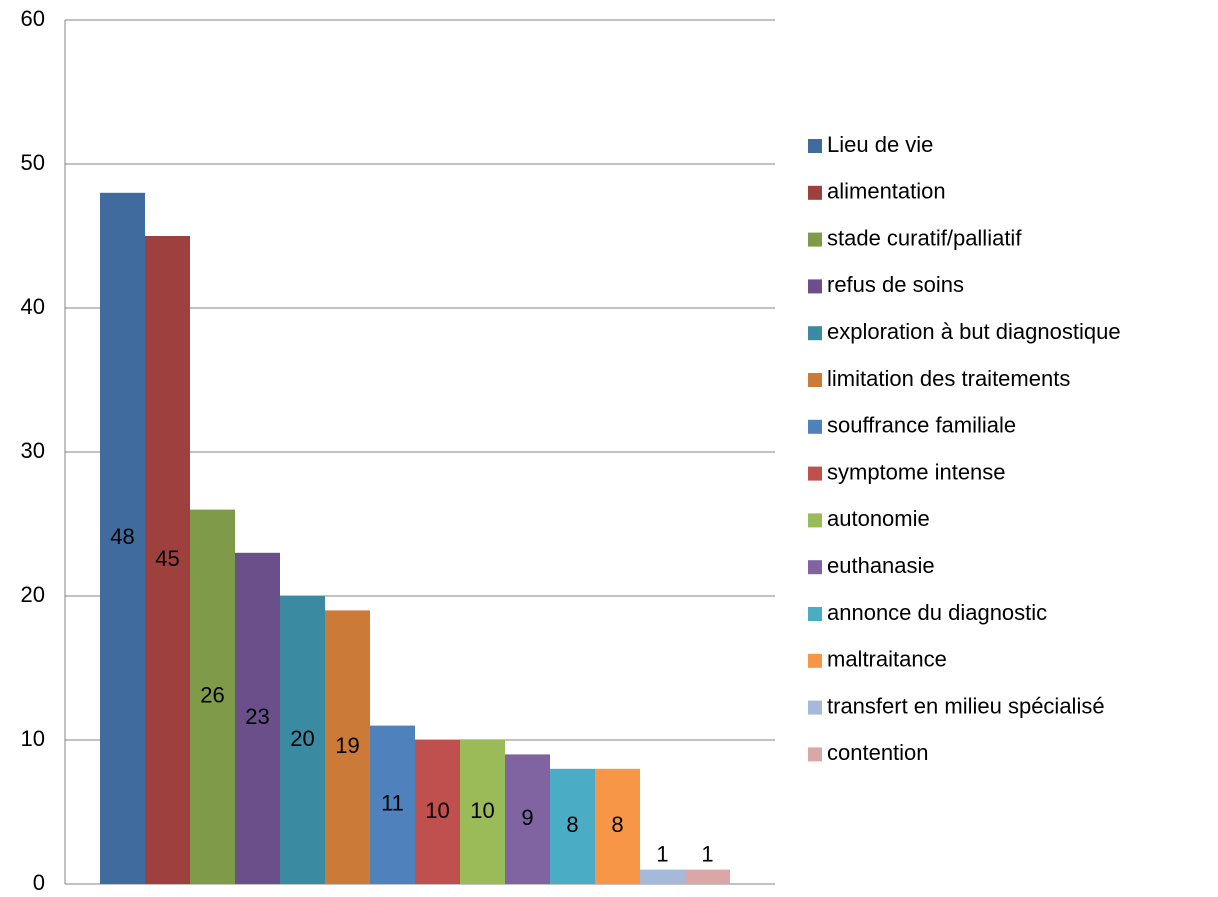 This screenshot has height=897, width=1218. Describe the element at coordinates (886, 191) in the screenshot. I see `legend-label: alimentation` at that location.